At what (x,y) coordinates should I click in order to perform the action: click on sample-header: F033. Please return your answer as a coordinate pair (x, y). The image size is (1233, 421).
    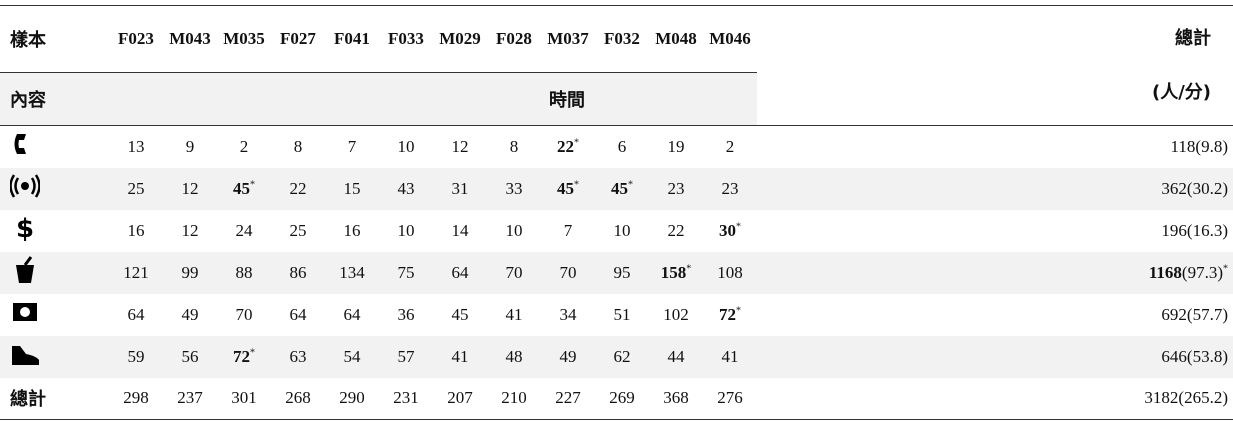
    Looking at the image, I should click on (406, 39).